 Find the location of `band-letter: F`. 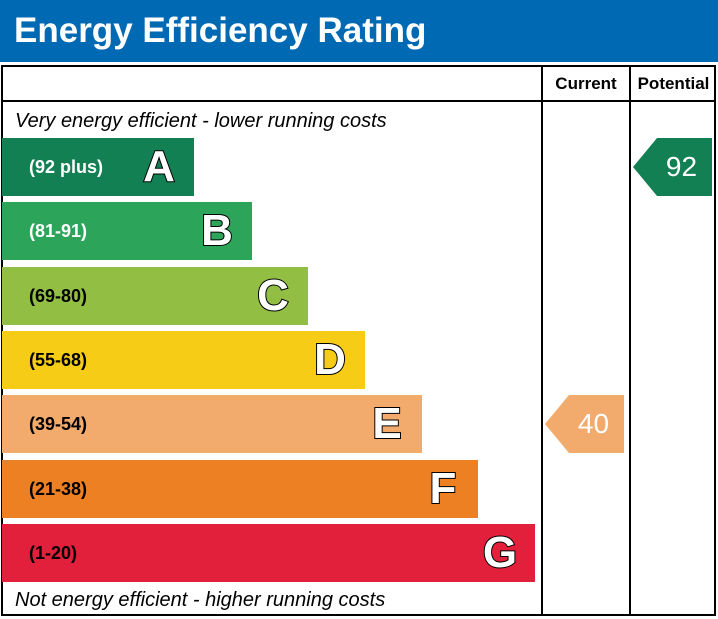

band-letter: F is located at coordinates (443, 488).